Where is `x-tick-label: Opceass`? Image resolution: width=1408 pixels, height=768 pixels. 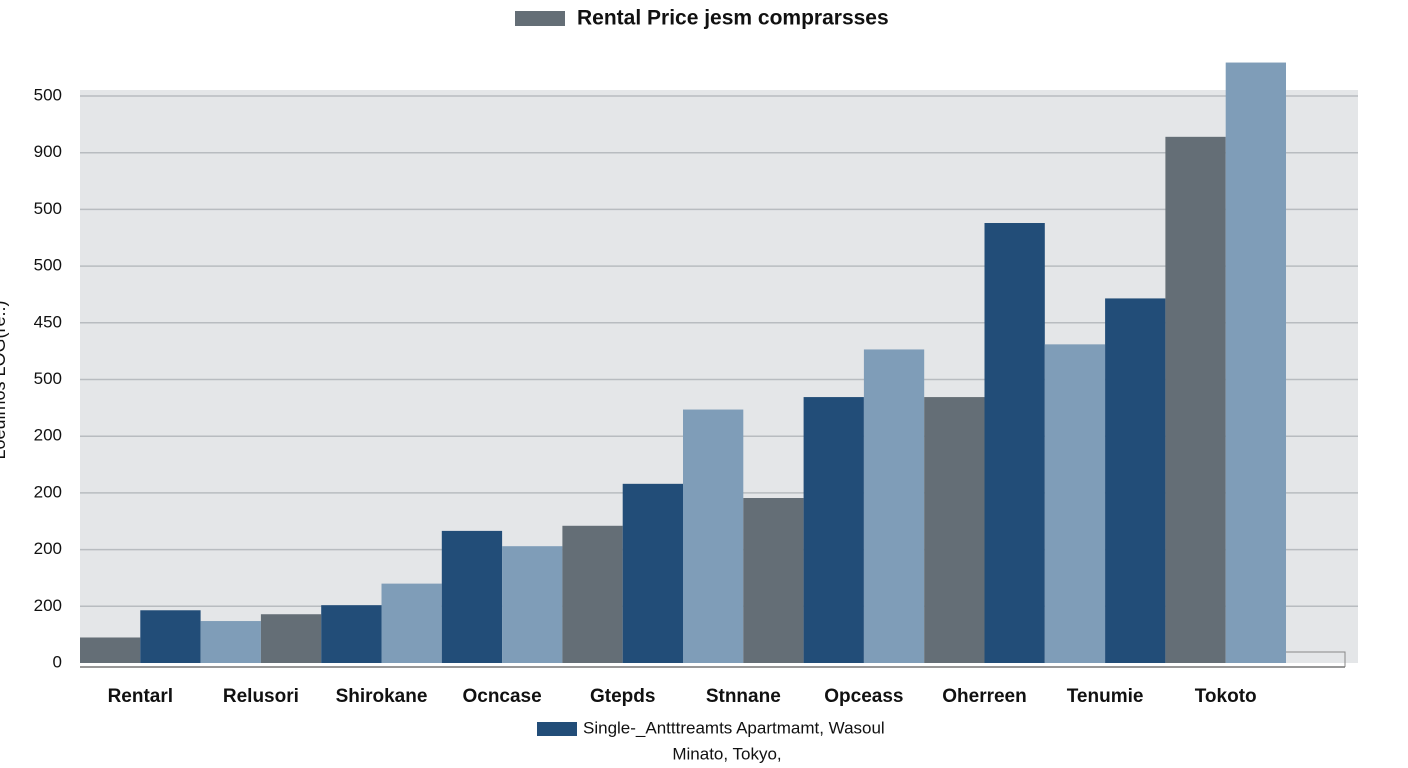
x-tick-label: Opceass is located at coordinates (863, 696).